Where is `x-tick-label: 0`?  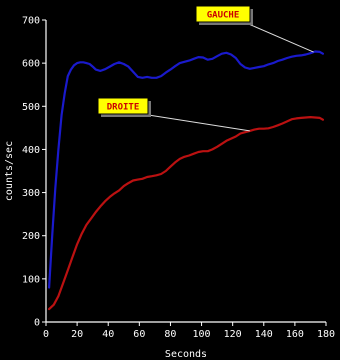 x-tick-label: 0 is located at coordinates (46, 334).